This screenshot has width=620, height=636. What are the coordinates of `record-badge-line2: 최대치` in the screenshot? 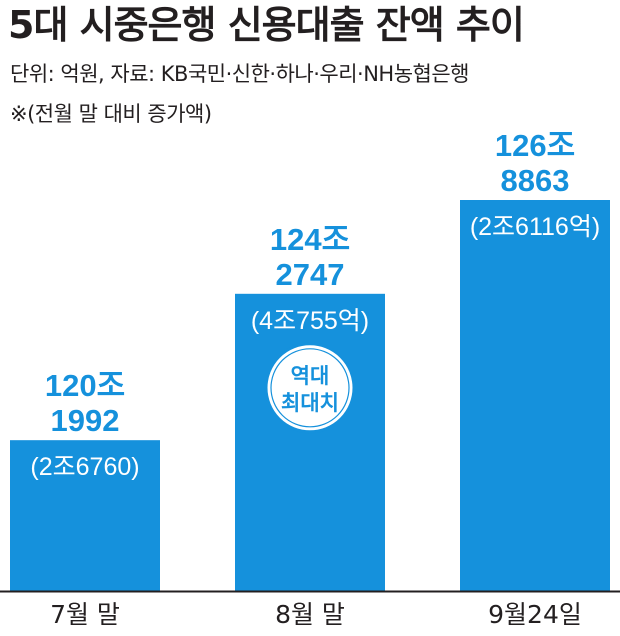 It's located at (310, 403).